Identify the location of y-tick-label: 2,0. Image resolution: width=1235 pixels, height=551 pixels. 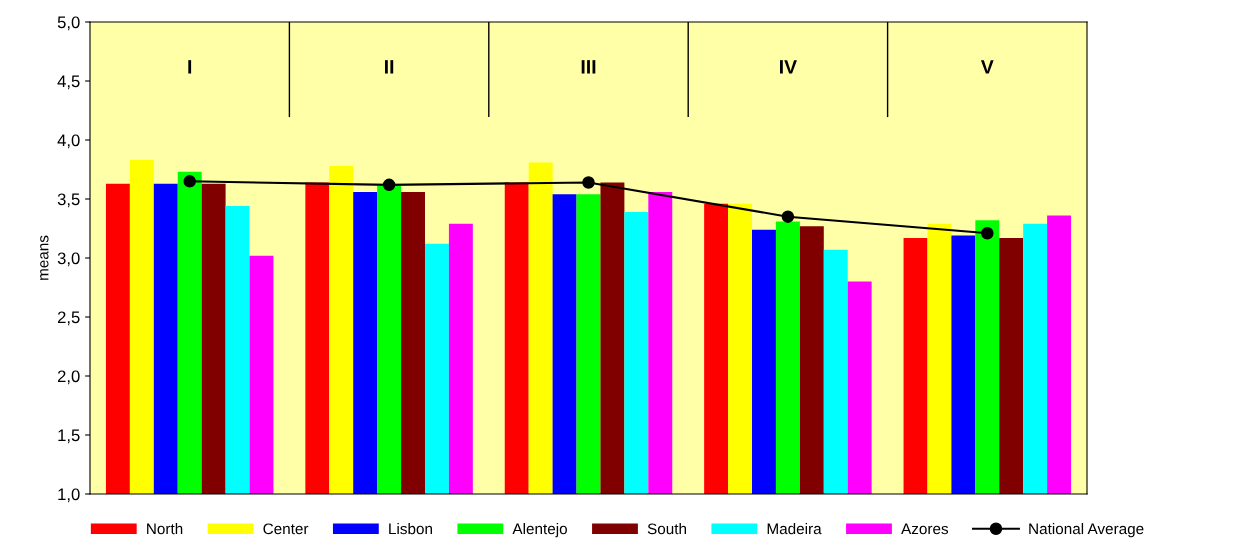
(68, 377).